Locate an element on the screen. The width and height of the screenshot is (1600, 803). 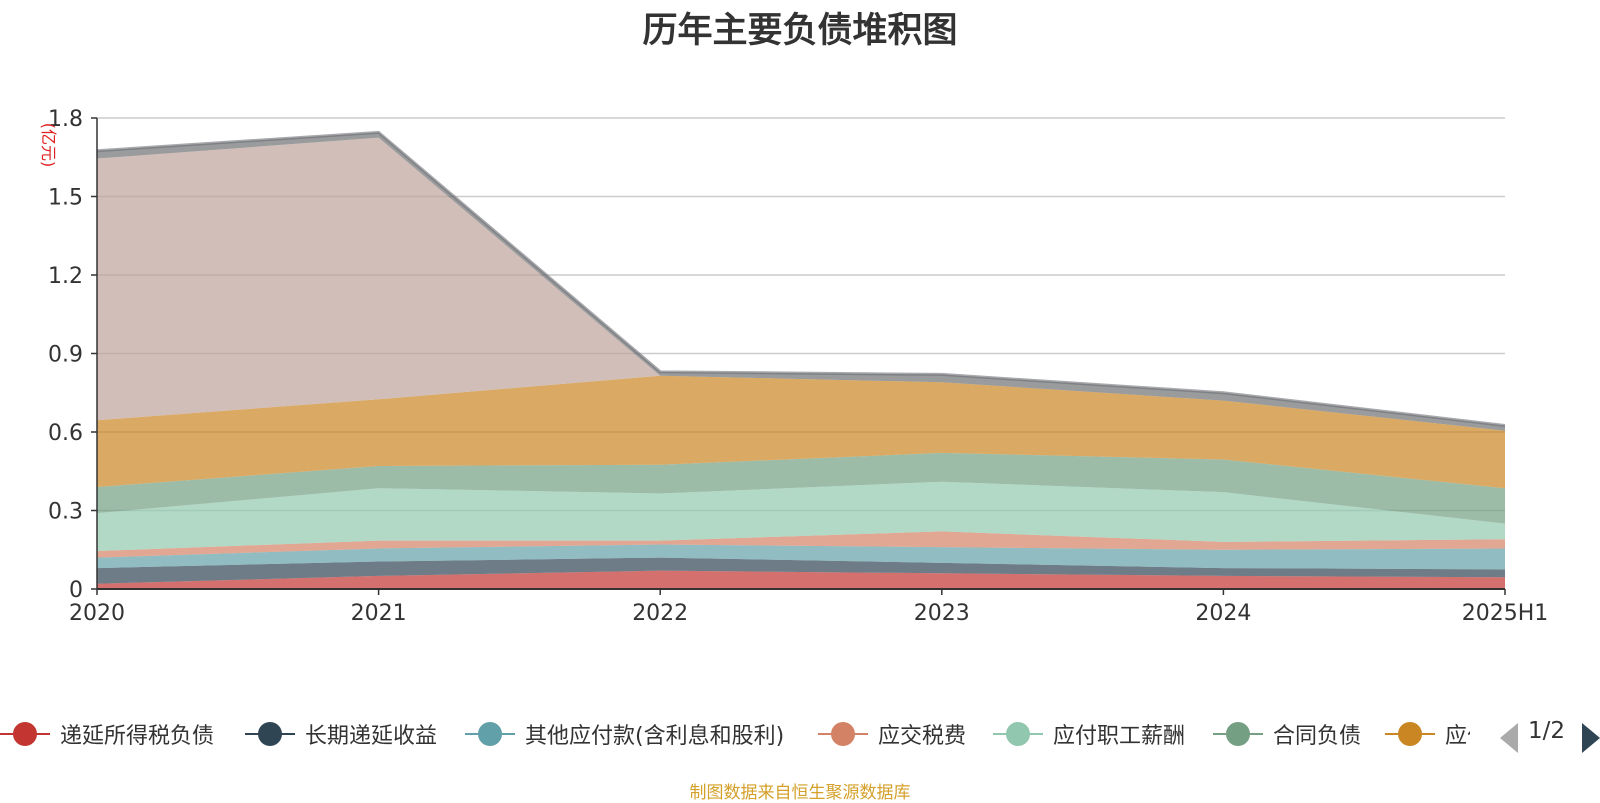
legend-label: 应交税费 is located at coordinates (922, 736).